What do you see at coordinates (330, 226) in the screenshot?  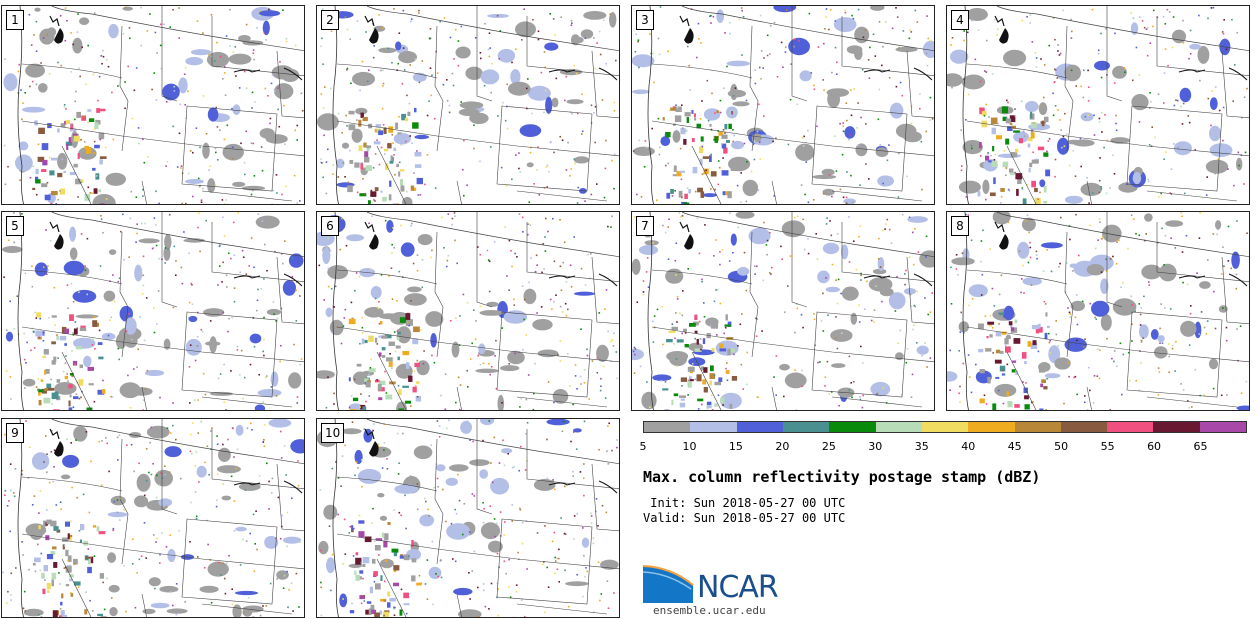 I see `panel-label: 6` at bounding box center [330, 226].